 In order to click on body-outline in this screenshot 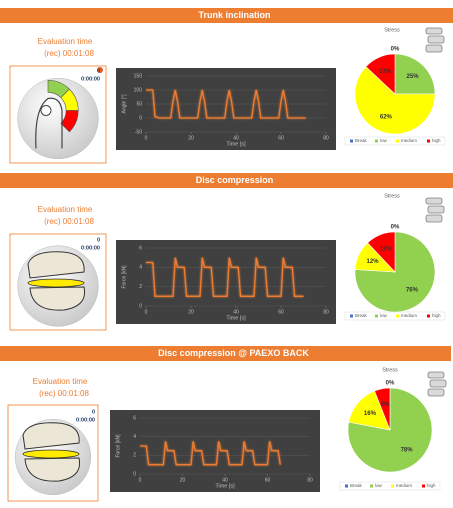, I will do `click(49, 123)`.